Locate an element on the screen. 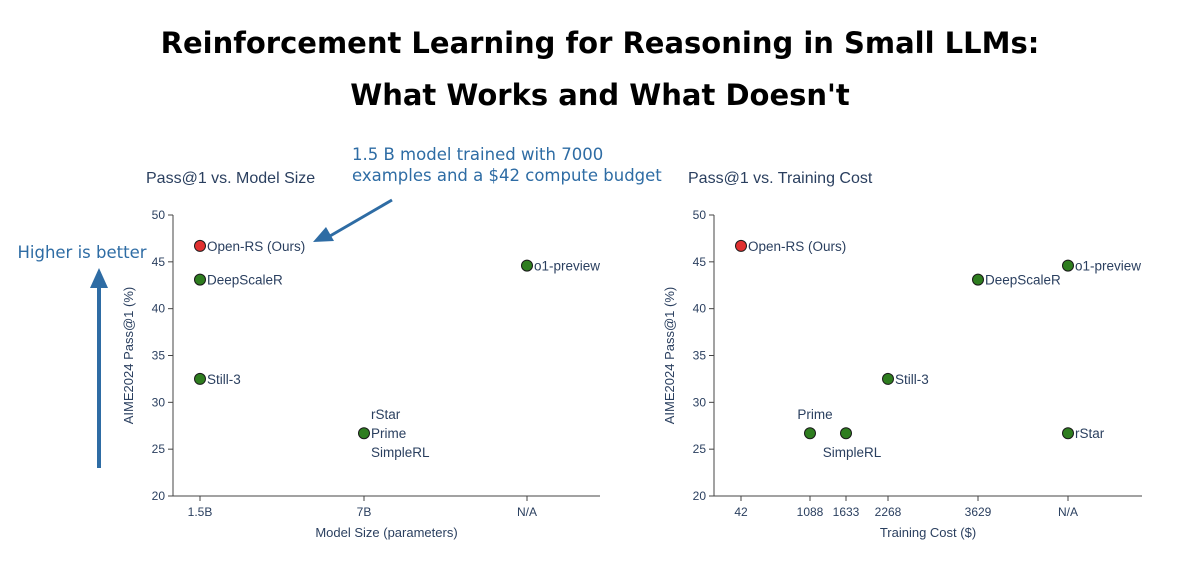  data-point-rstar is located at coordinates (1068, 433).